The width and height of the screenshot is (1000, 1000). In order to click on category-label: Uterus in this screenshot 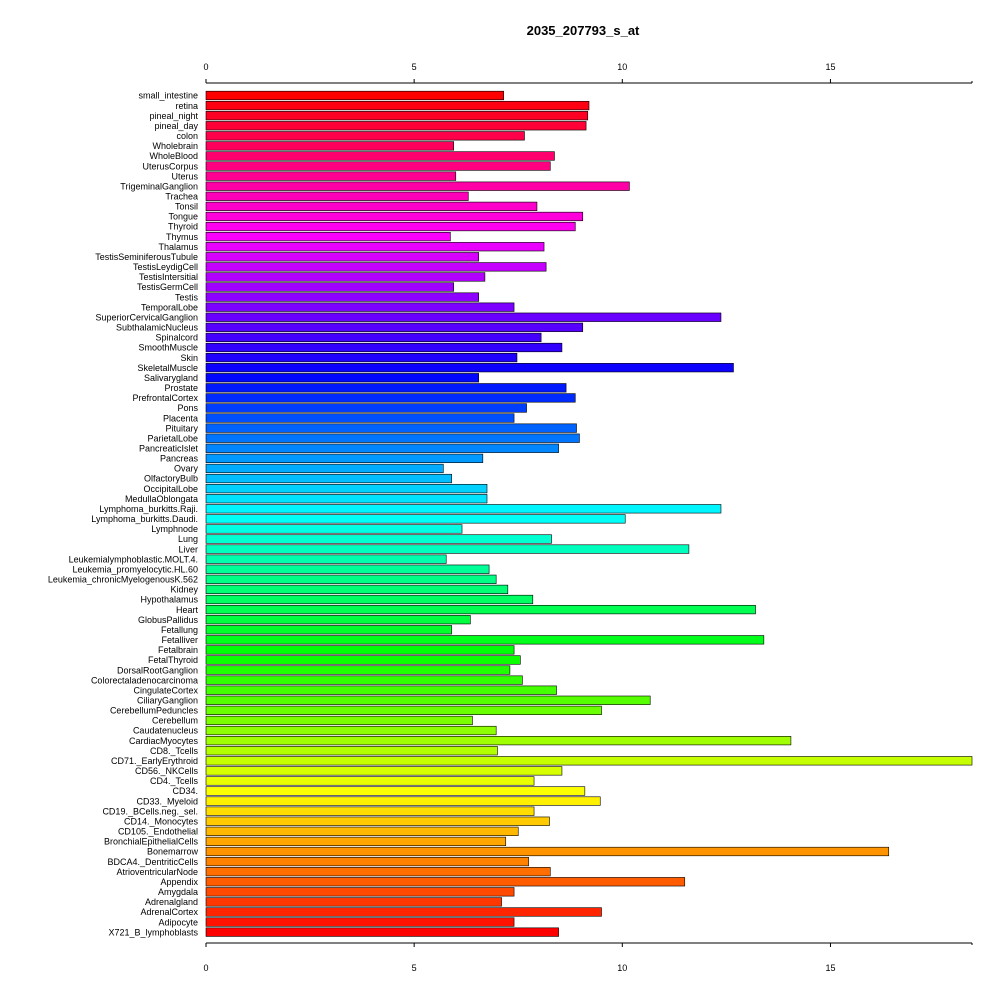, I will do `click(184, 176)`.